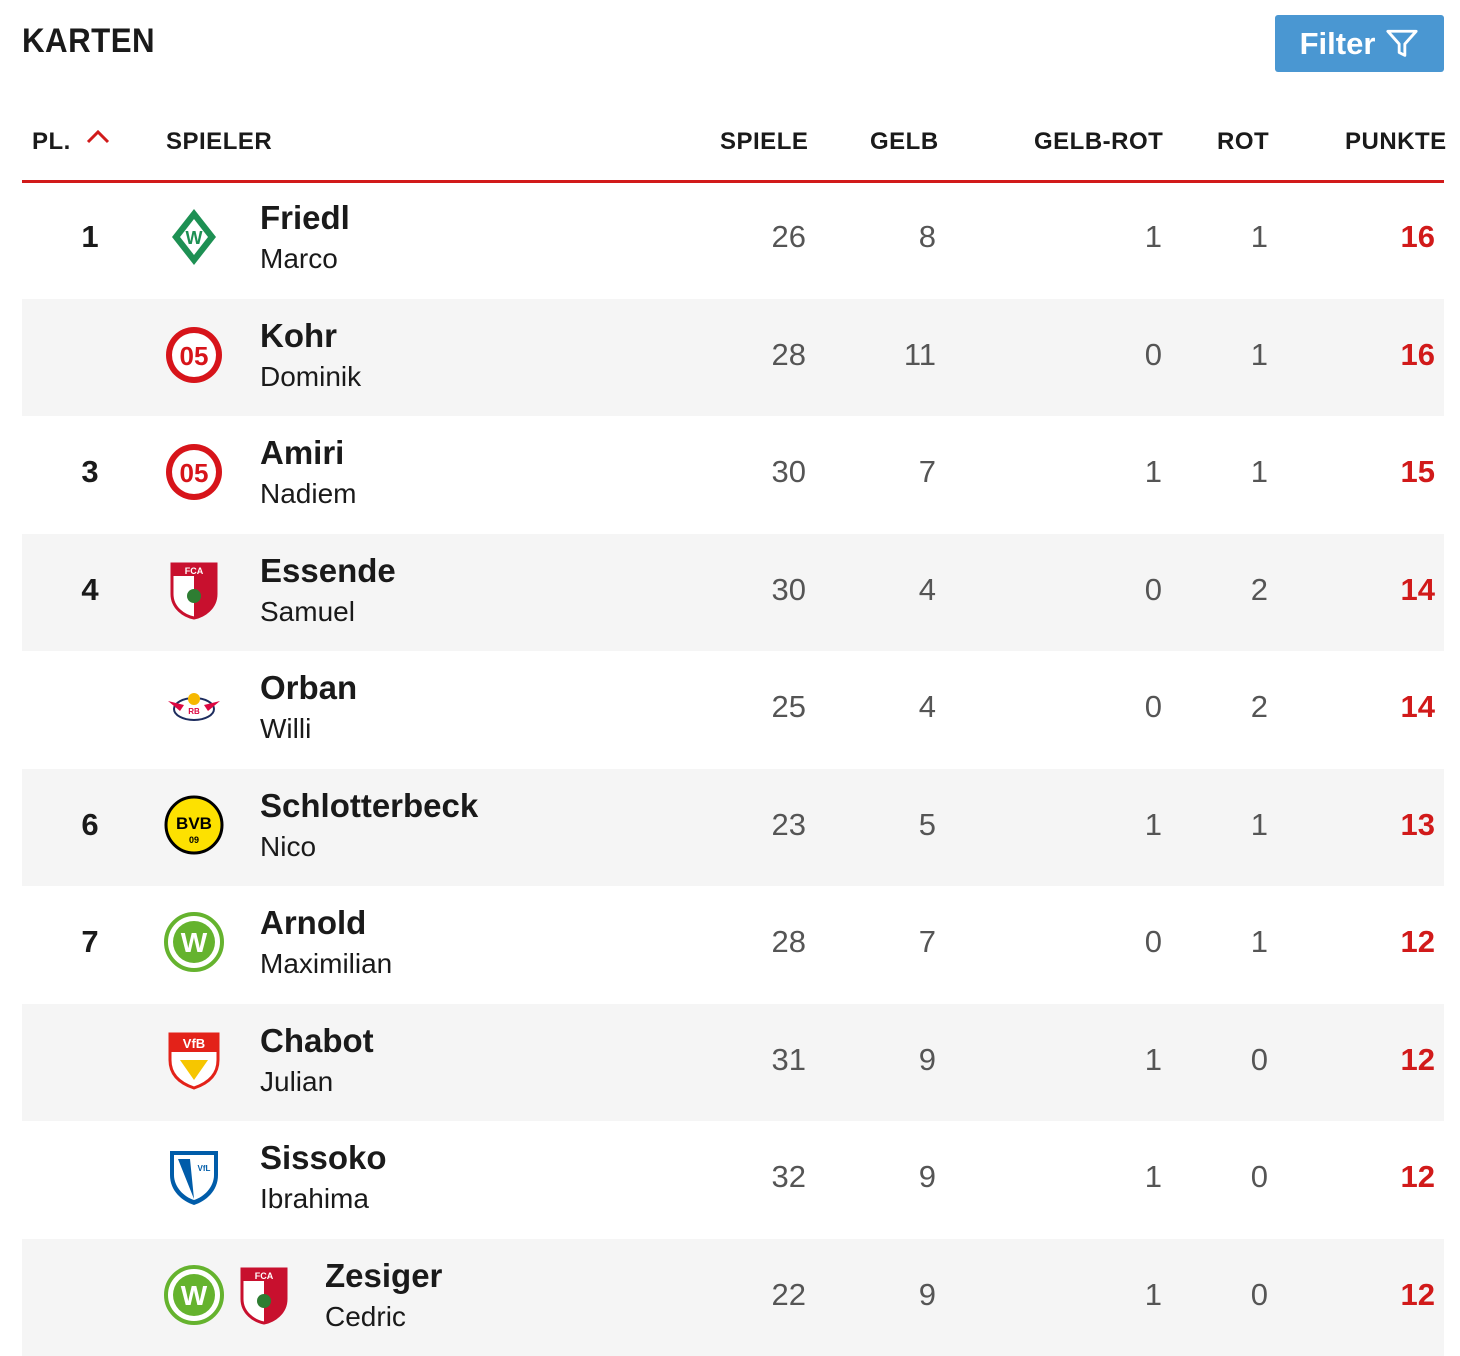  Describe the element at coordinates (309, 687) in the screenshot. I see `player-last-name: Orban` at that location.